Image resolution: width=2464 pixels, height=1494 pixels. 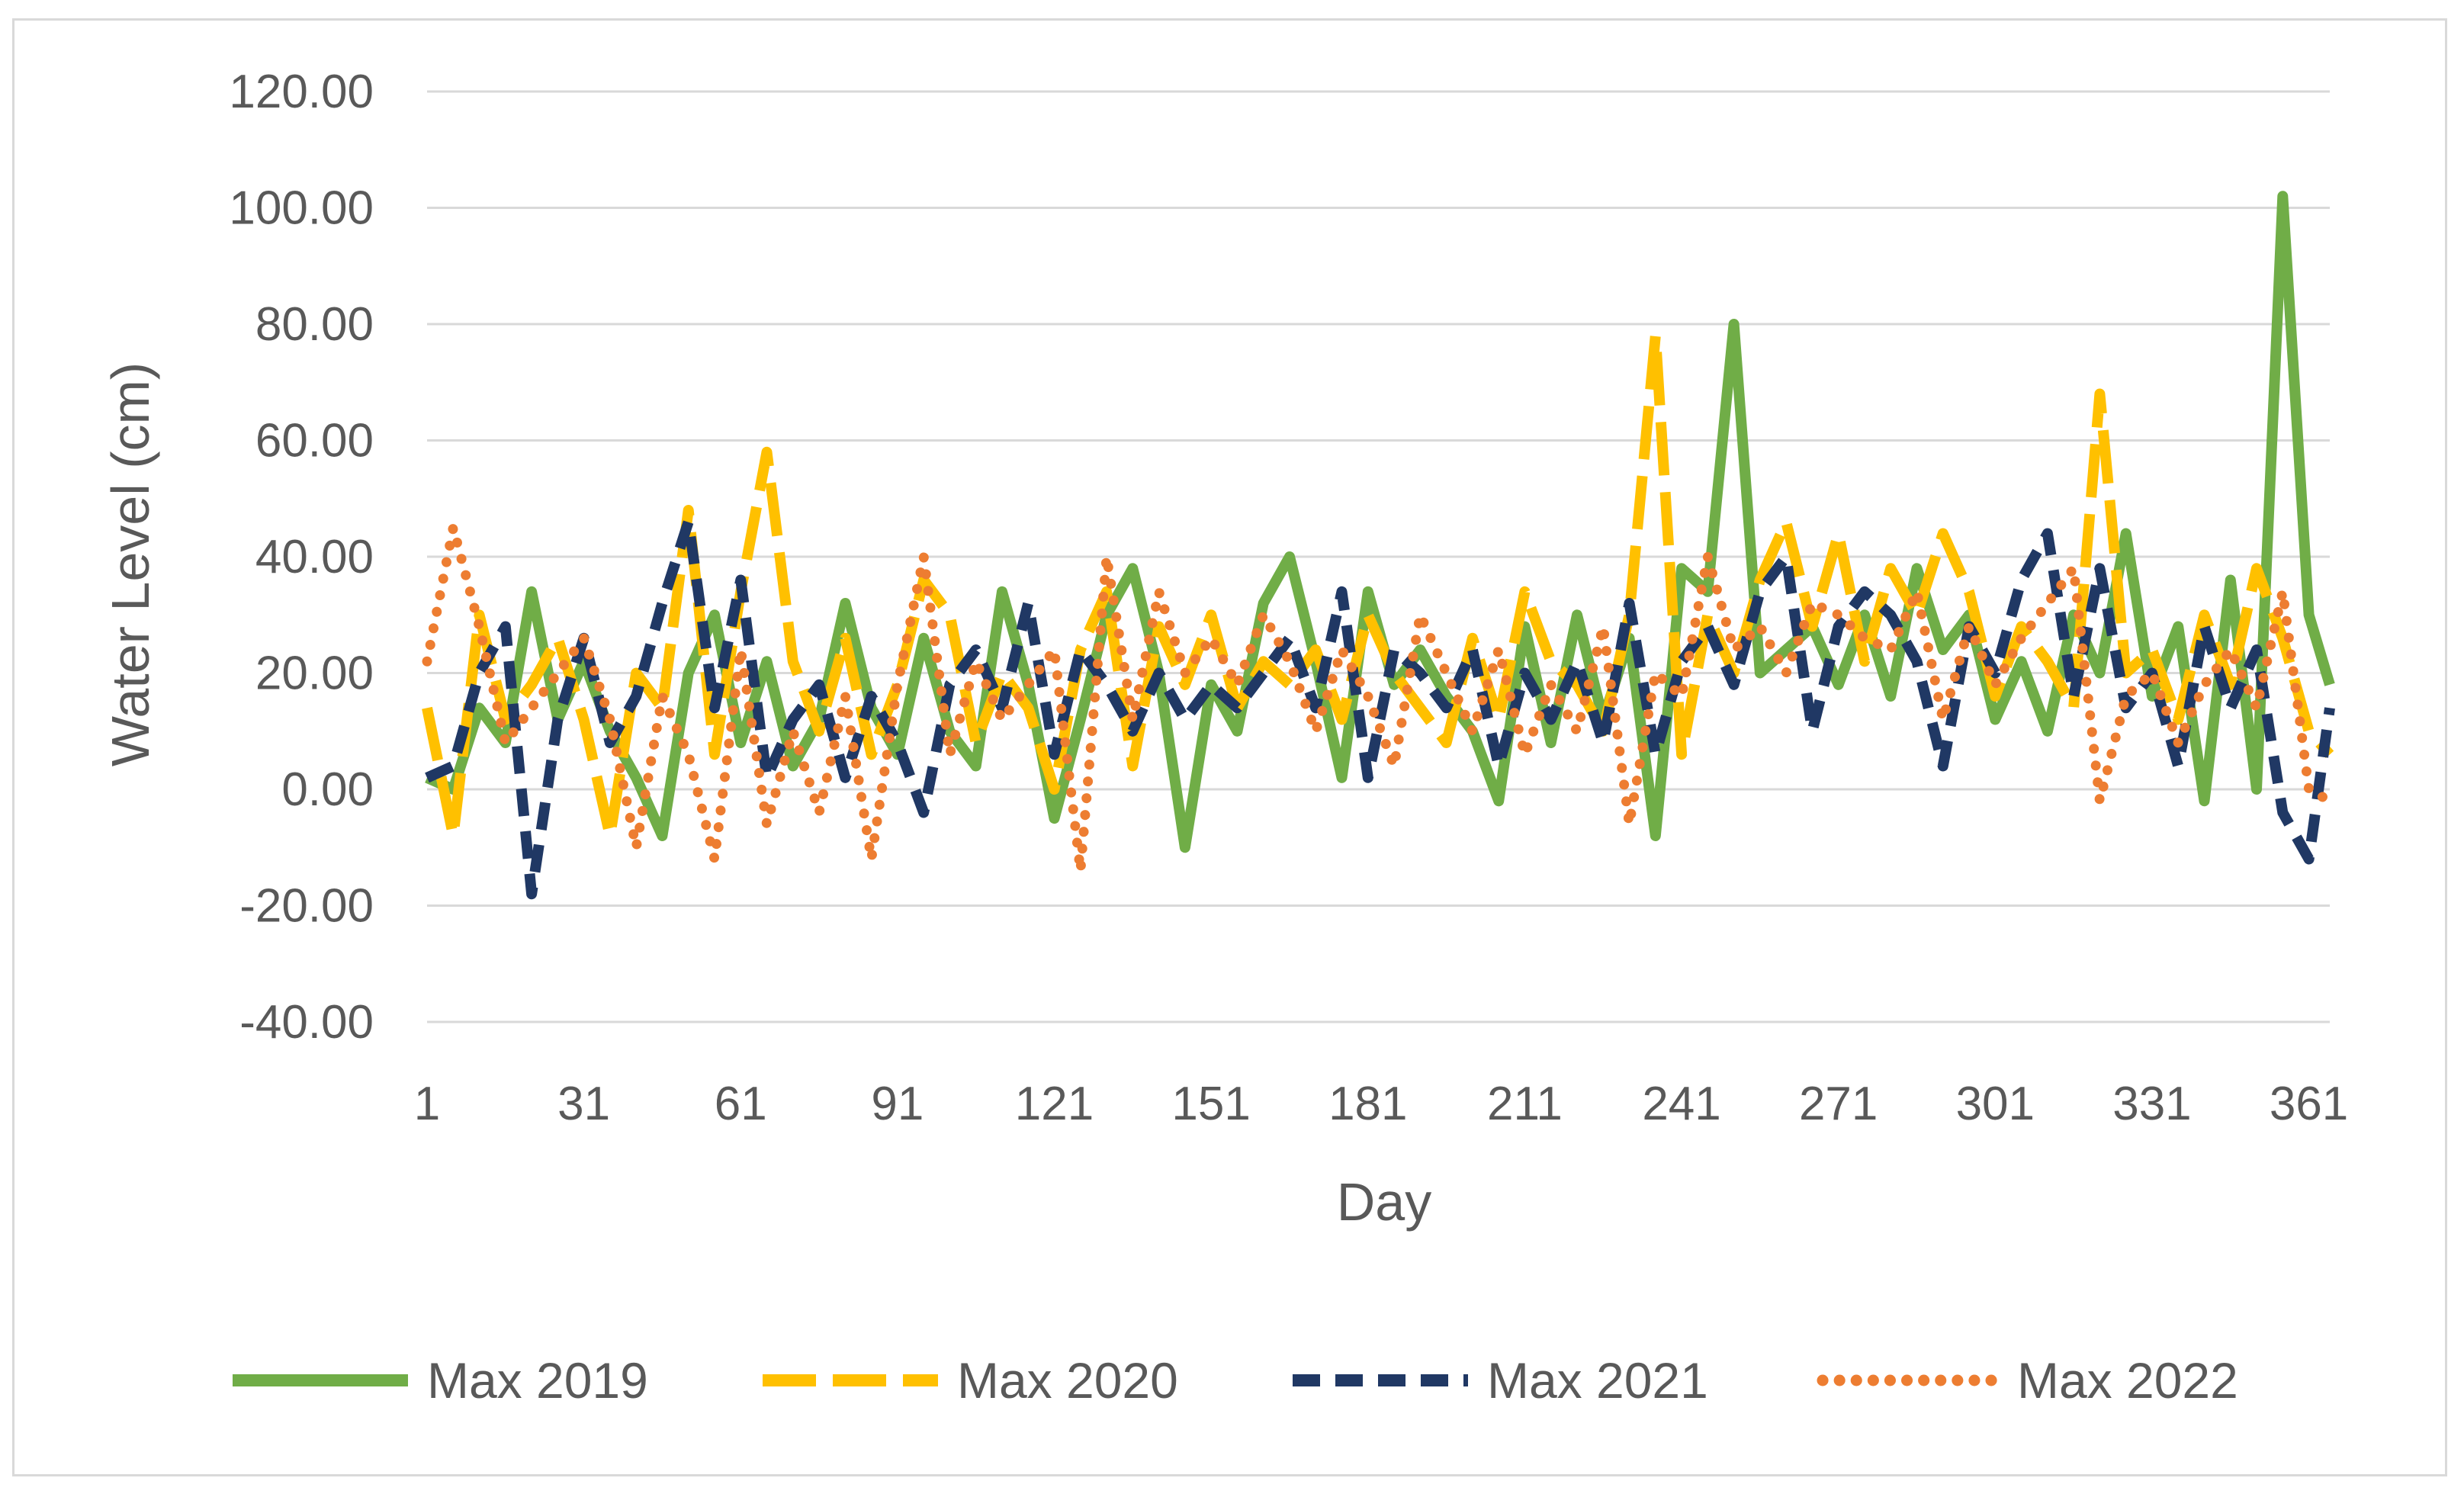 What do you see at coordinates (1067, 1381) in the screenshot?
I see `legend-label: Max 2020` at bounding box center [1067, 1381].